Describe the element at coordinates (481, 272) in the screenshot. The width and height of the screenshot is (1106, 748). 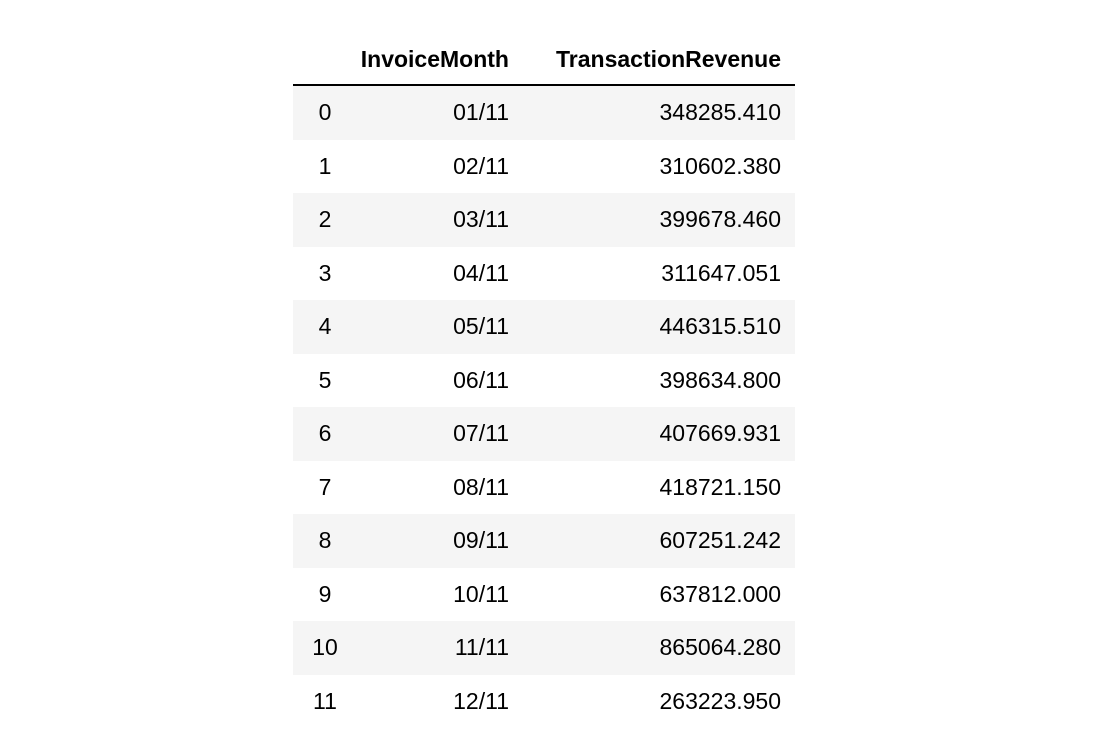
I see `invoice-month-cell: 04/11` at that location.